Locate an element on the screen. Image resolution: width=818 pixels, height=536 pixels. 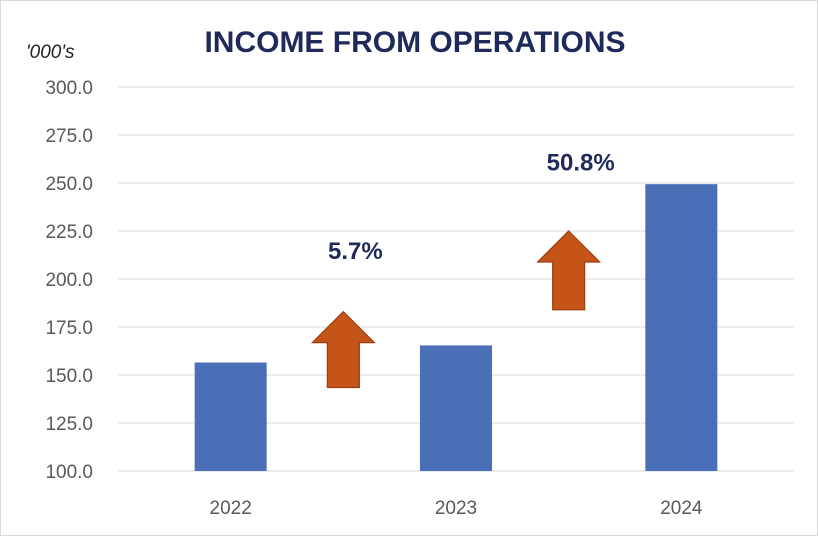
x-tick-label: 2022 is located at coordinates (231, 508).